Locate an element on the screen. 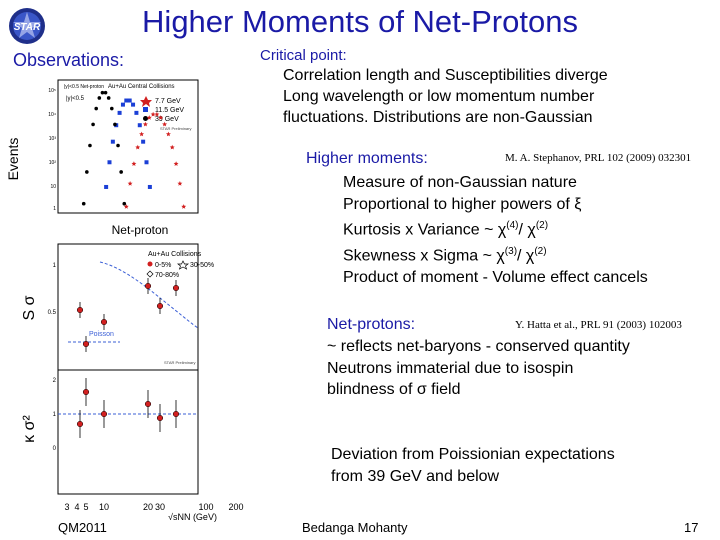 The height and width of the screenshot is (540, 720). kurtosis-line: Kurtosis x Variance ~ χ(4)/ χ(2) is located at coordinates (495, 228).